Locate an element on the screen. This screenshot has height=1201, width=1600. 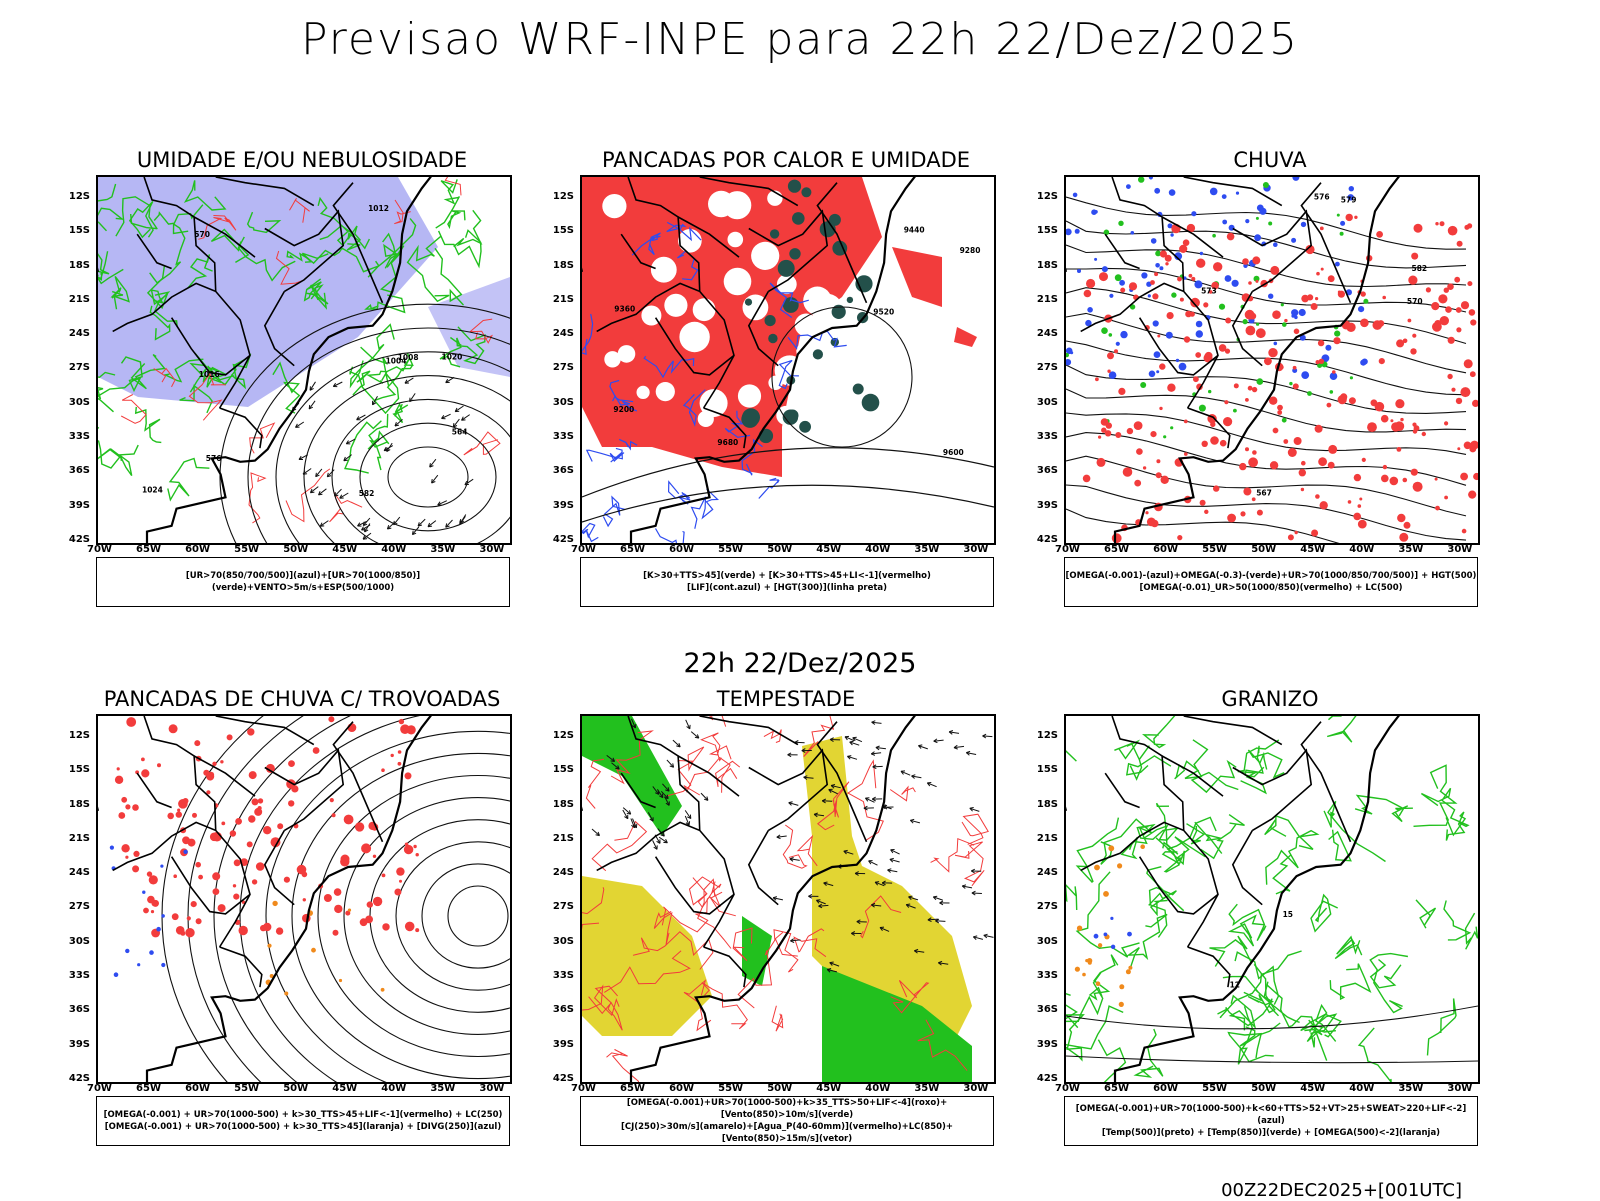
lat-tick-label: 39S is located at coordinates (1044, 505).